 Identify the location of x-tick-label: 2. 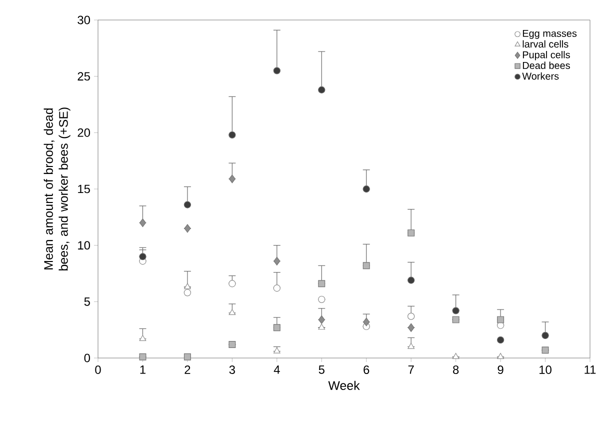
(187, 370).